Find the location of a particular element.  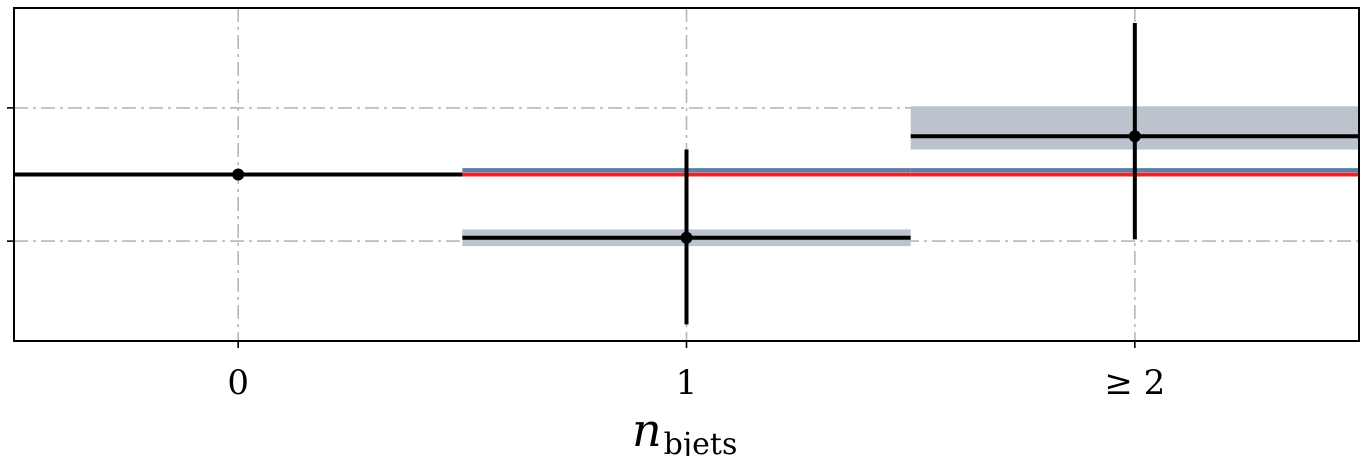

x-axis-title: nbjets is located at coordinates (684, 429).